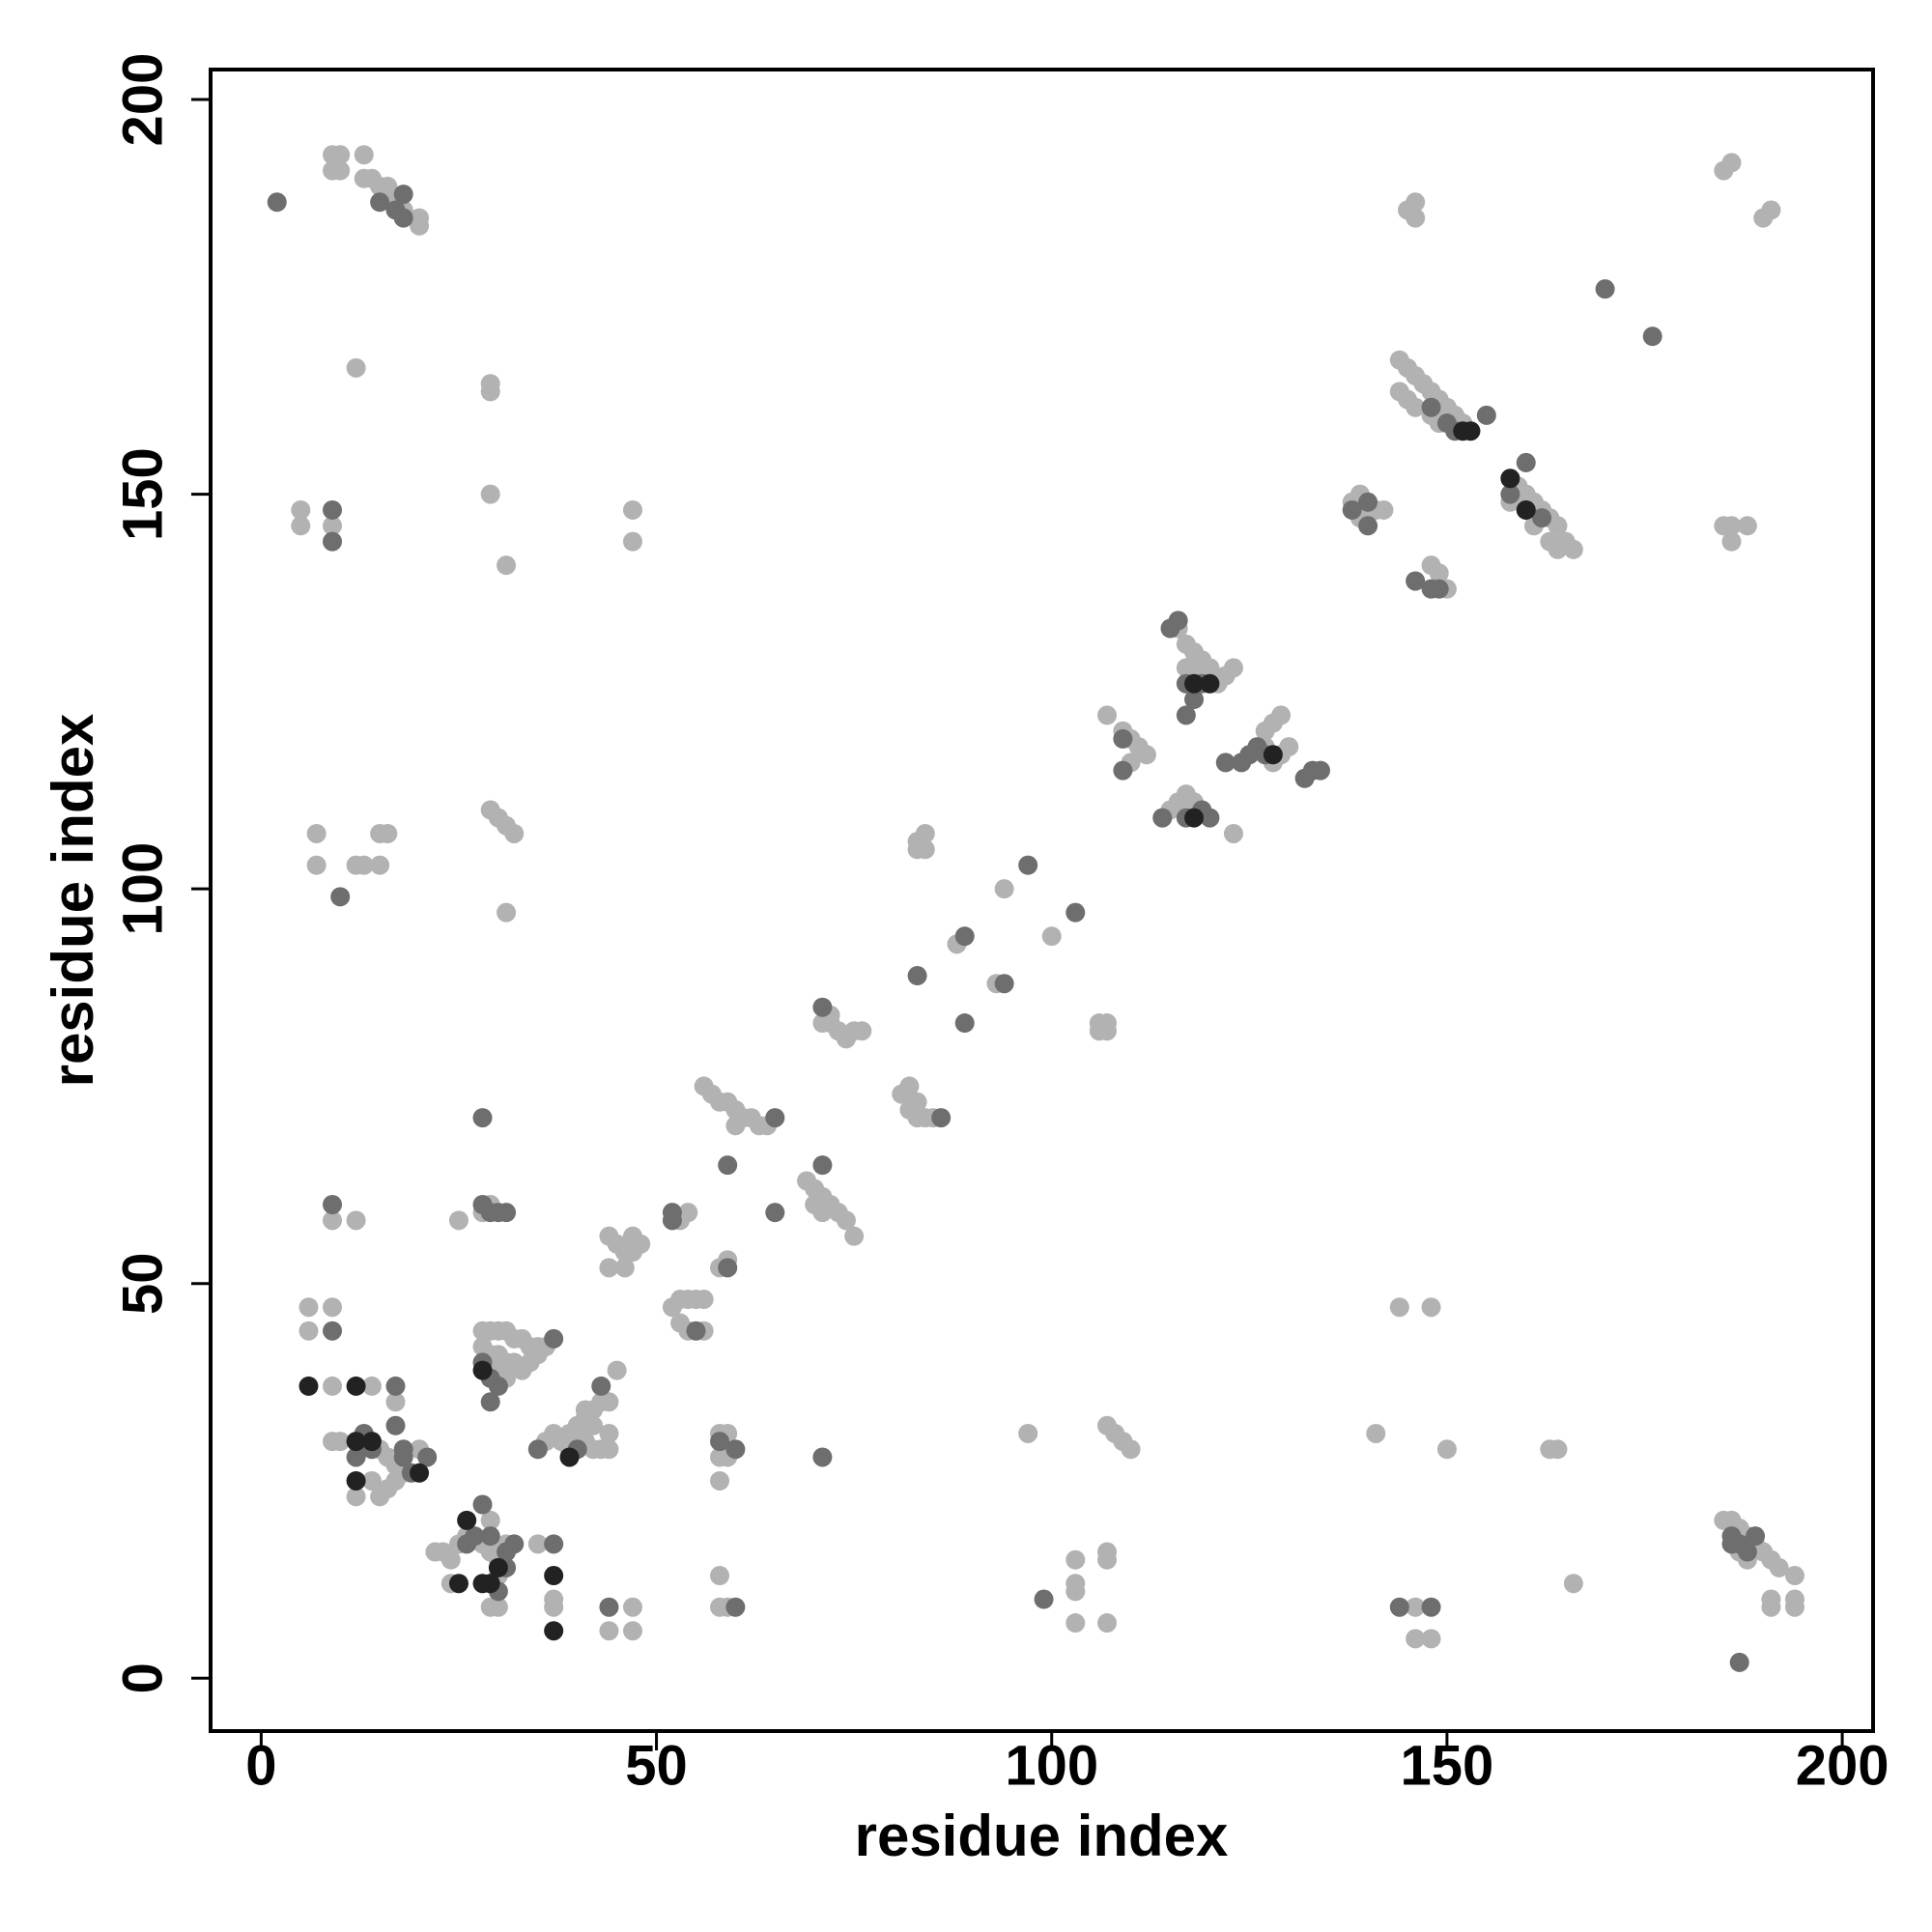 Image resolution: width=1932 pixels, height=1932 pixels. I want to click on y-tick-label: 150, so click(142, 494).